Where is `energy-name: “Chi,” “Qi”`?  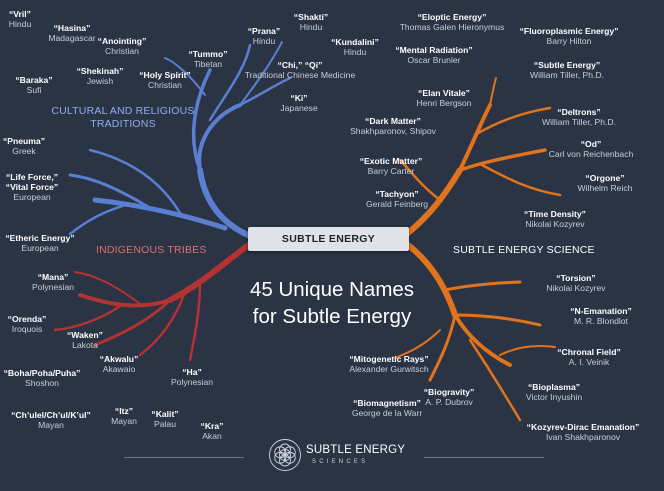
energy-name: “Chi,” “Qi” is located at coordinates (300, 65).